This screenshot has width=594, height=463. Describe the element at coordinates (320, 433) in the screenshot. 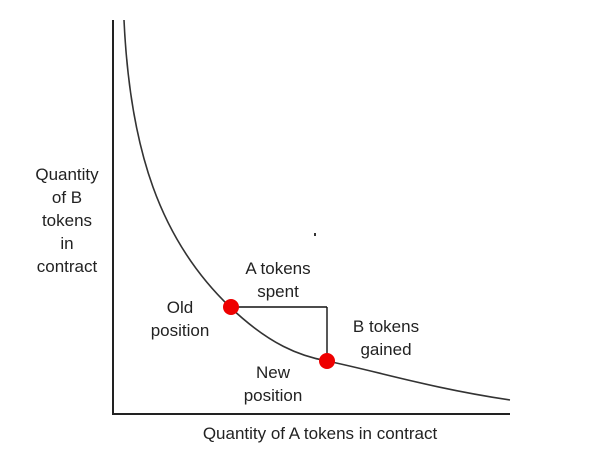

I see `x-axis-label: Quantity of A tokens in contract` at that location.